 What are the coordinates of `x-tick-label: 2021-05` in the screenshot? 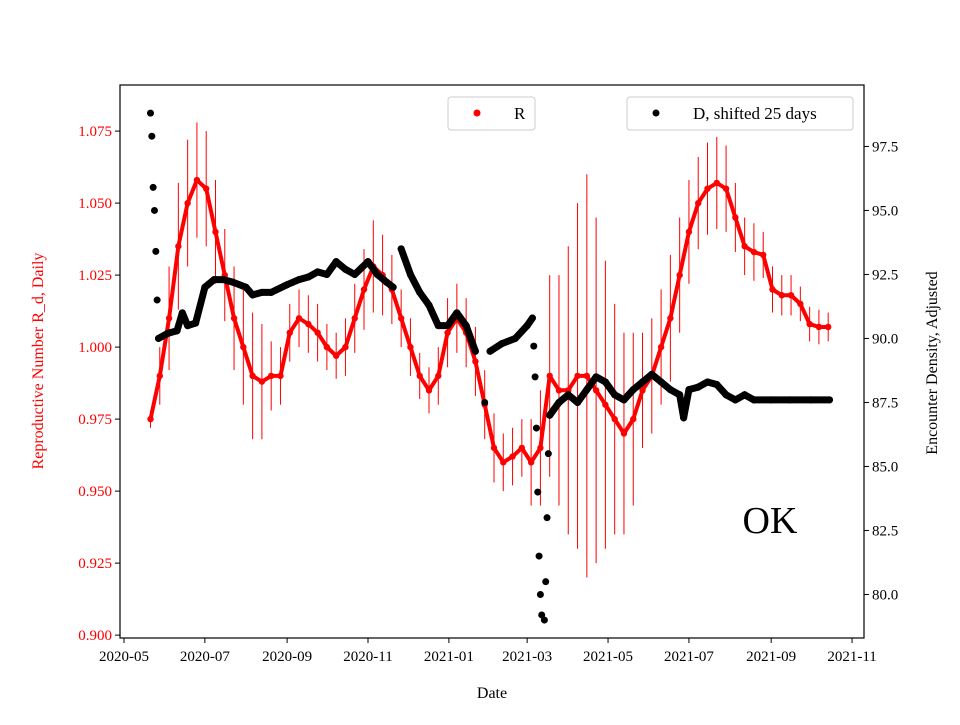 It's located at (608, 657).